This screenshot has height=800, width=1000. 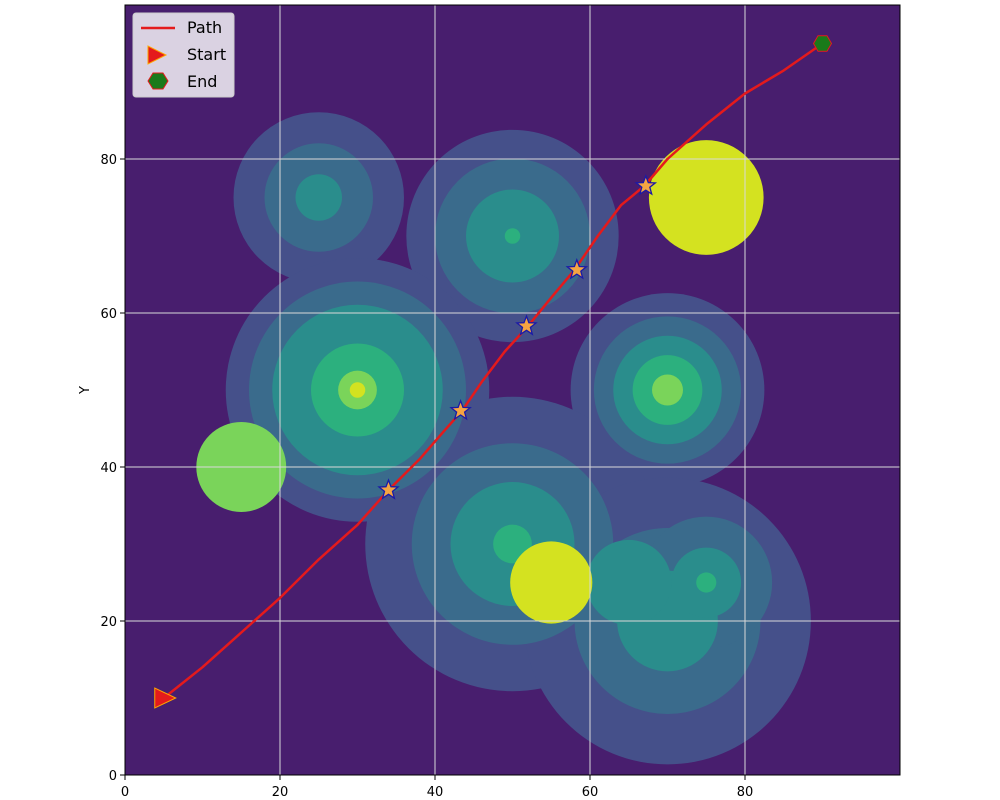 I want to click on y-tick-label: 0, so click(x=113, y=776).